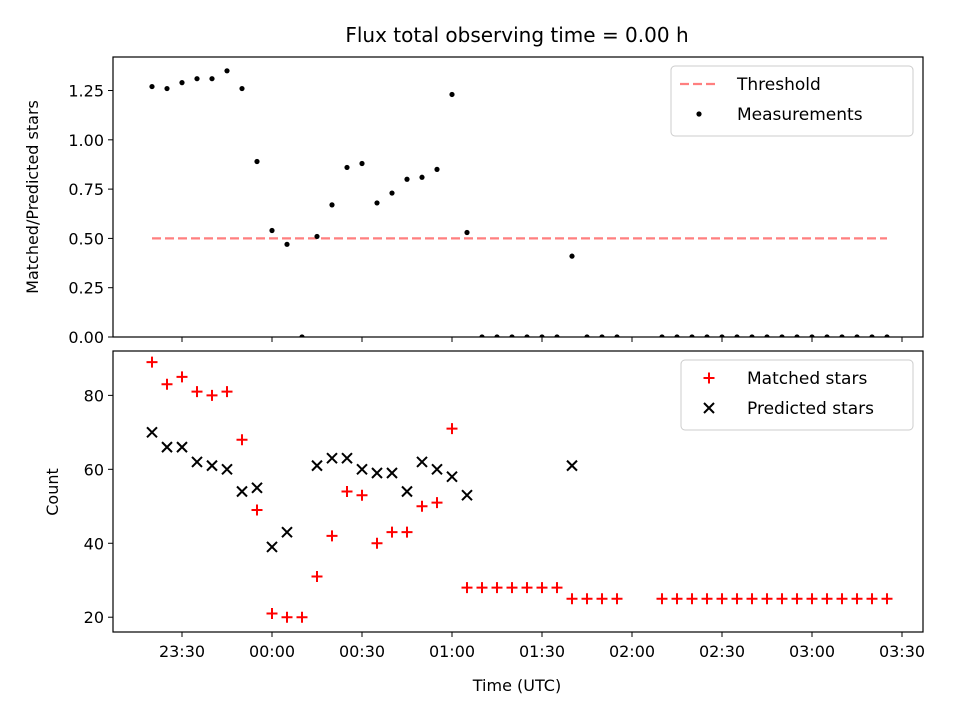 Image resolution: width=960 pixels, height=724 pixels. Describe the element at coordinates (699, 114) in the screenshot. I see `top-legend-marker` at that location.